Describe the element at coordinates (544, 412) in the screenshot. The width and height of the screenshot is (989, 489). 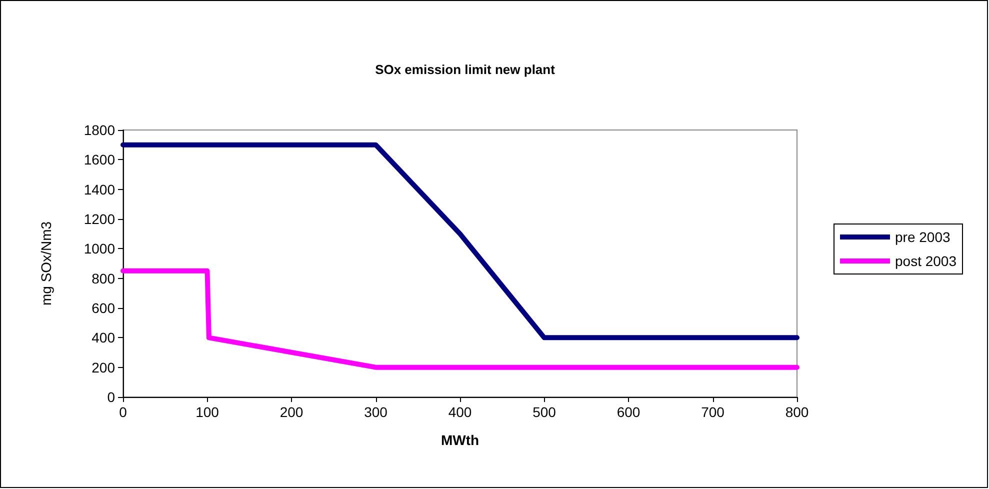
I see `x-tick-label: 500` at that location.